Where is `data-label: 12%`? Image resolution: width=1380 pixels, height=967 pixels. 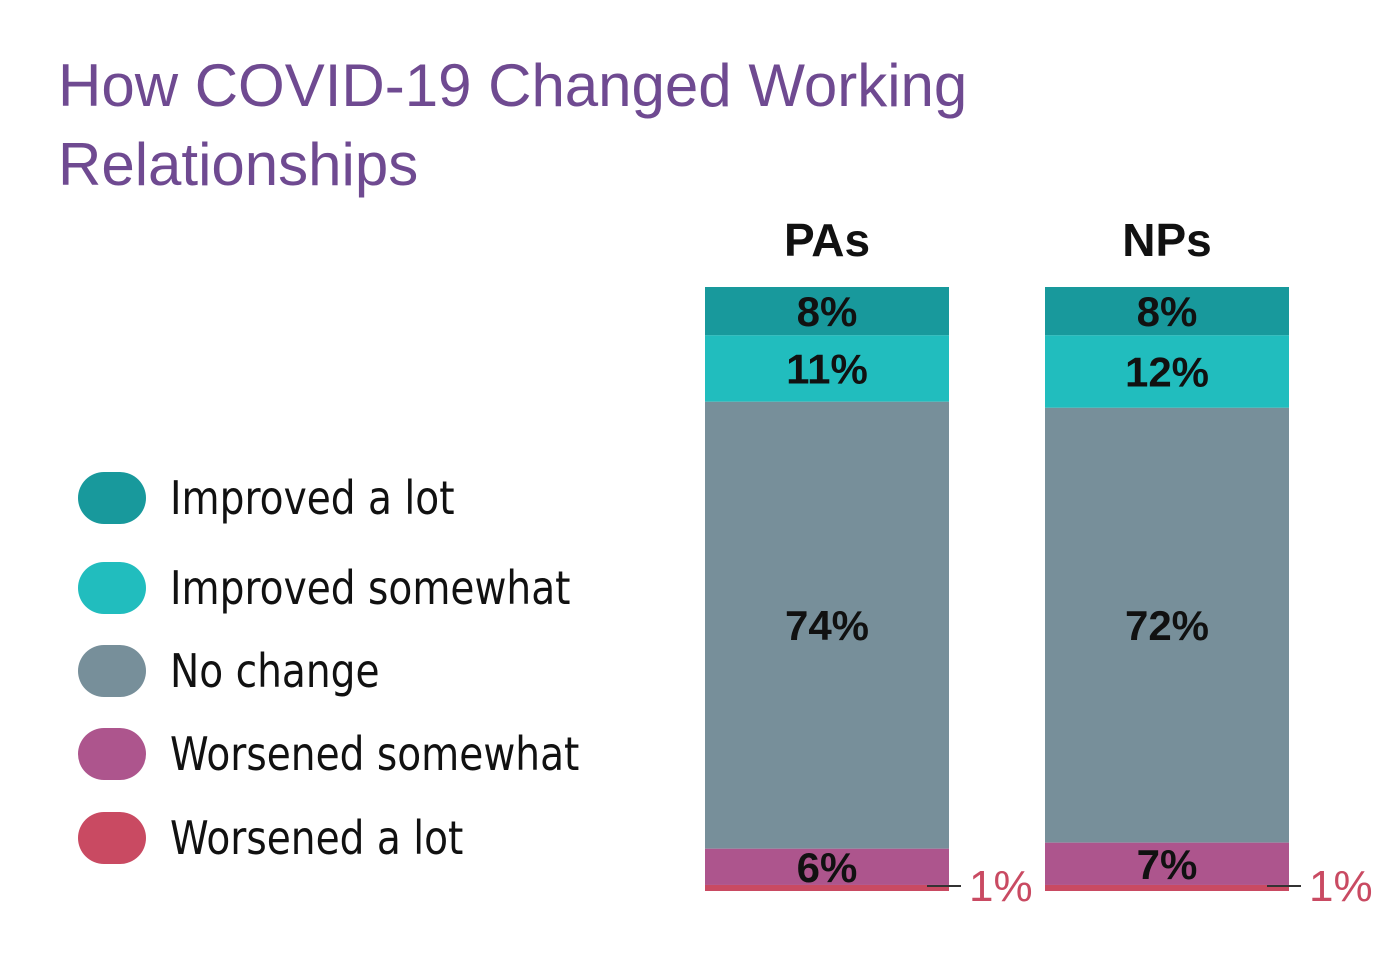 data-label: 12% is located at coordinates (1167, 372).